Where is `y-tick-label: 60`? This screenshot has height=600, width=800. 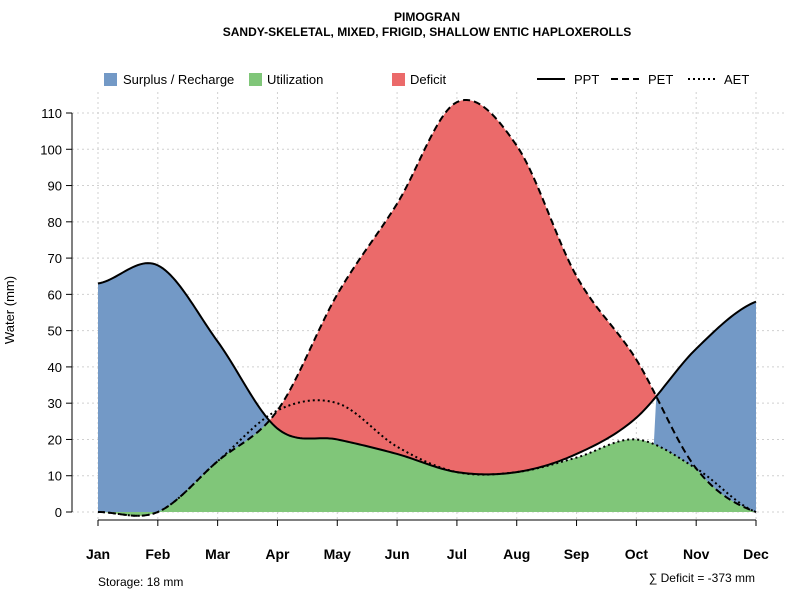
y-tick-label: 60 is located at coordinates (55, 294).